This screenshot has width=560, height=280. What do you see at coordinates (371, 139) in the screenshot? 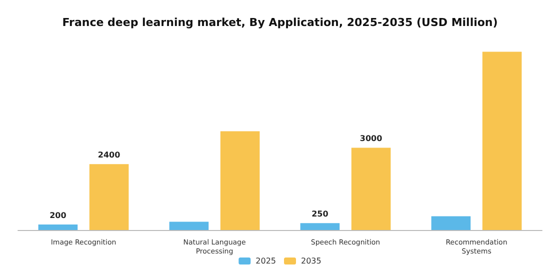
I see `data-label: 3000` at bounding box center [371, 139].